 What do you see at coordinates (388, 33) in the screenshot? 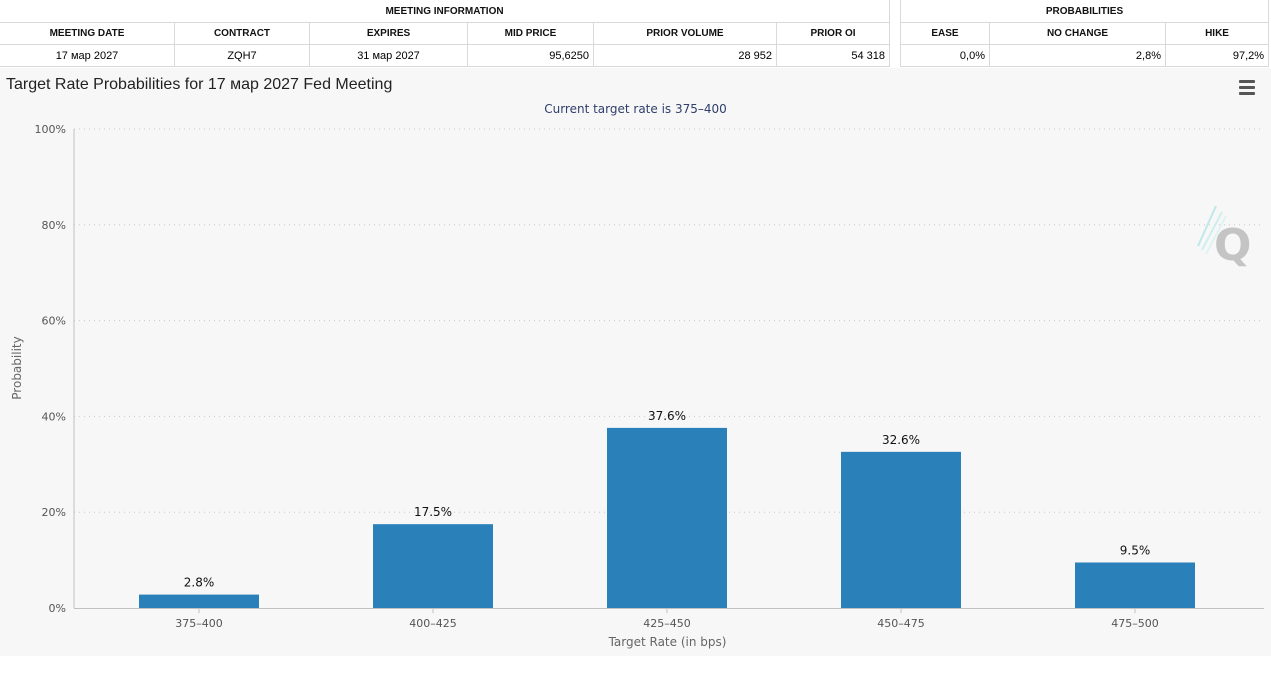
I see `expires-header: EXPIRES` at bounding box center [388, 33].